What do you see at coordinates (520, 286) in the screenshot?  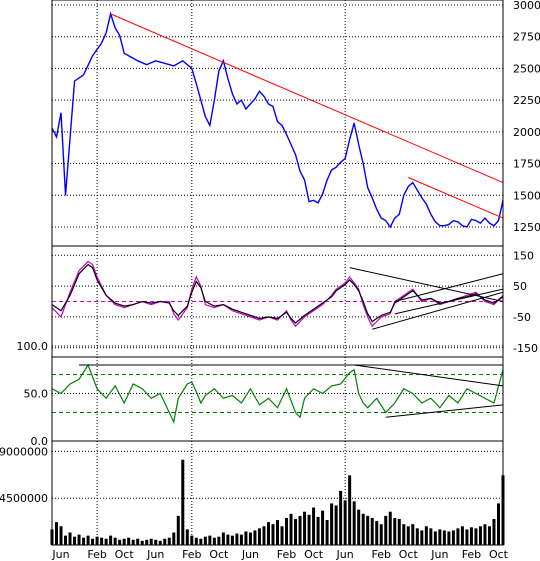 I see `oscillator-ytick-label: 50` at bounding box center [520, 286].